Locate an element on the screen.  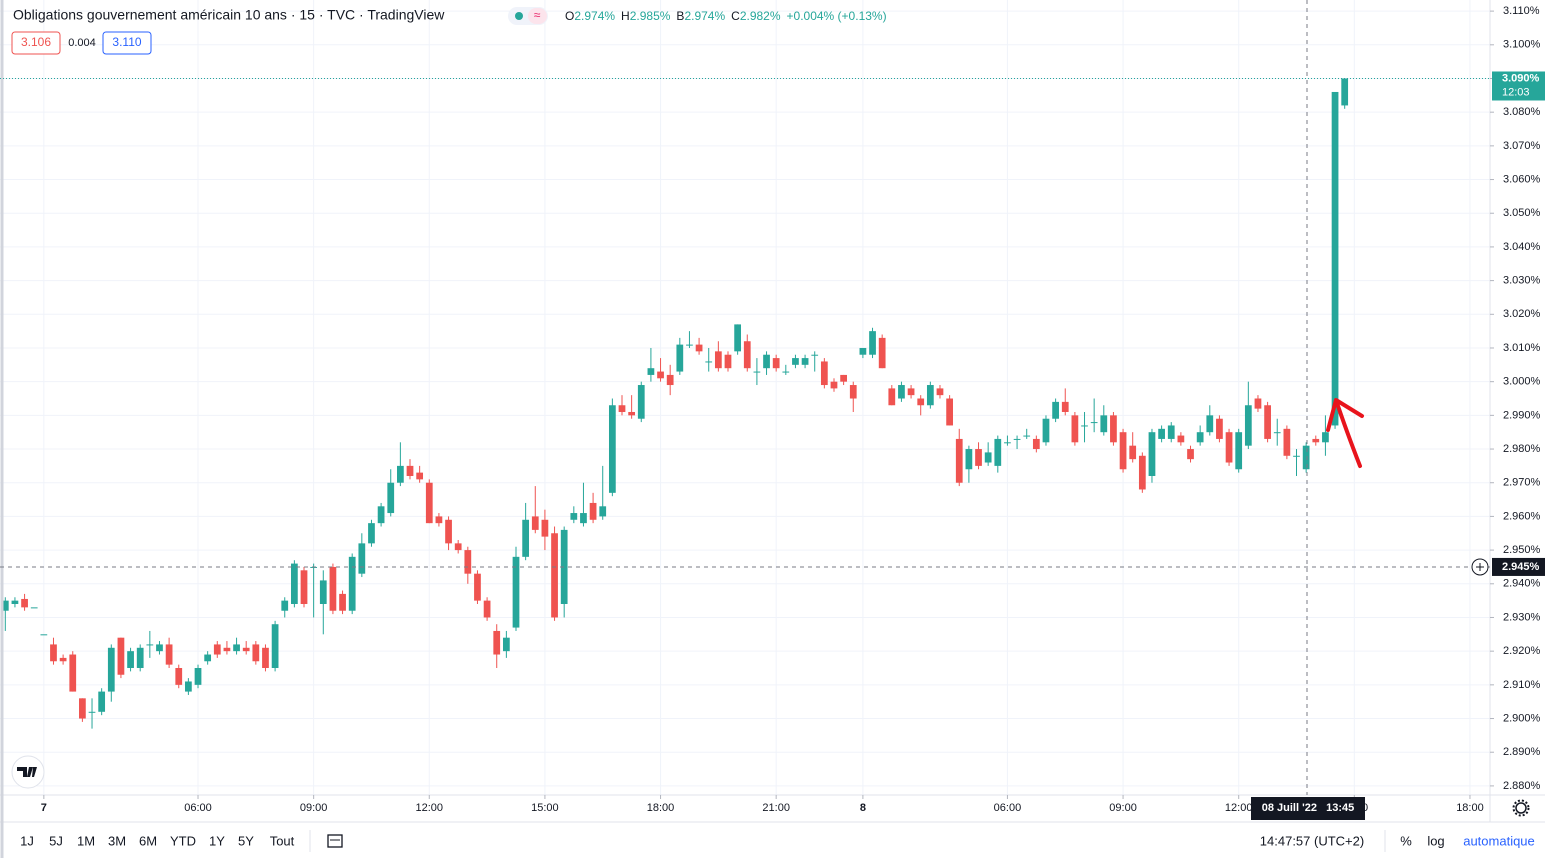
y-tick-label: 3.110% is located at coordinates (1521, 11).